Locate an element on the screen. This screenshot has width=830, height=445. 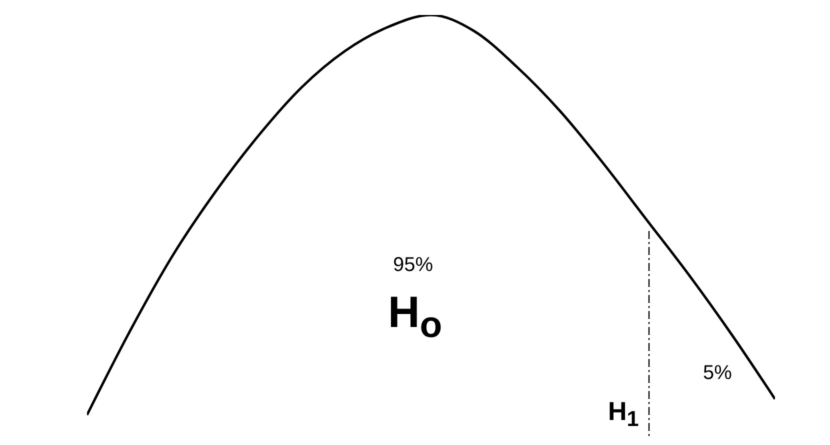
annotation: 5% is located at coordinates (717, 373).